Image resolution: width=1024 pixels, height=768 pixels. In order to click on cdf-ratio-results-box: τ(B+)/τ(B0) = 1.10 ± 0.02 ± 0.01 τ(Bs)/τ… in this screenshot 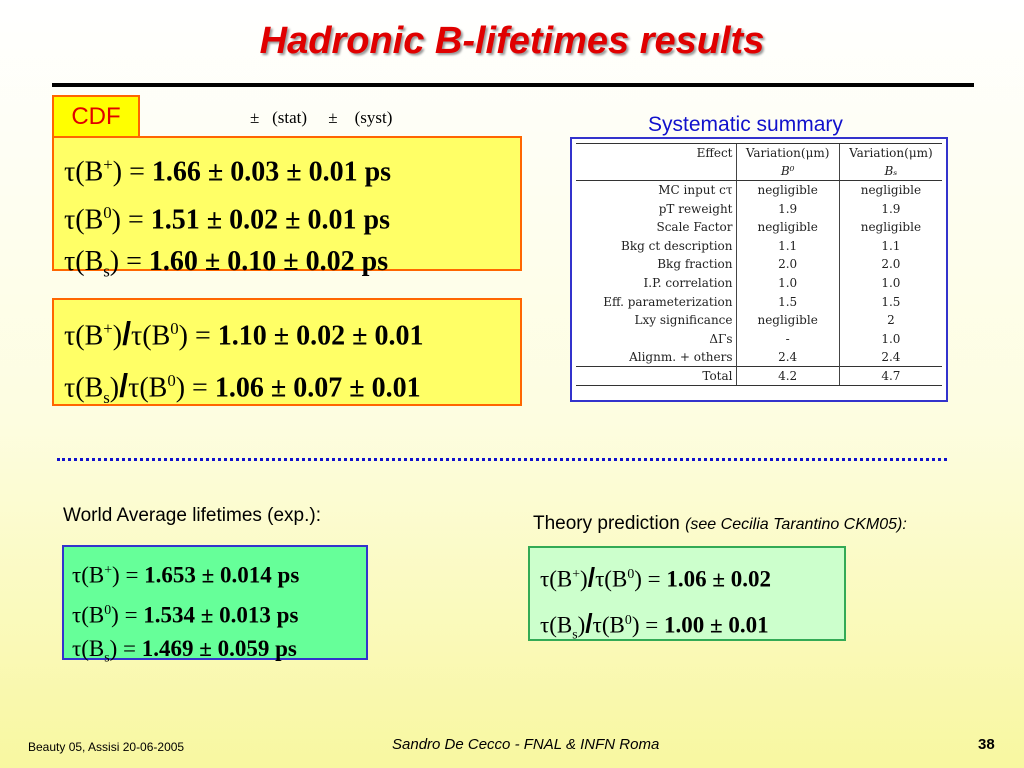, I will do `click(287, 352)`.